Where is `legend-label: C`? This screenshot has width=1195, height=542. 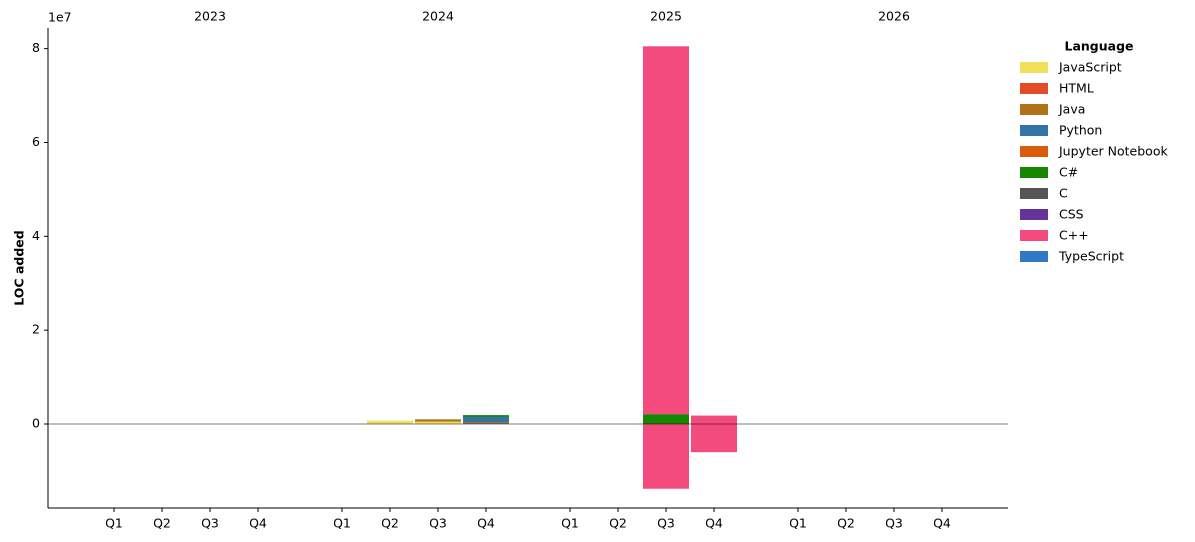 legend-label: C is located at coordinates (1063, 193).